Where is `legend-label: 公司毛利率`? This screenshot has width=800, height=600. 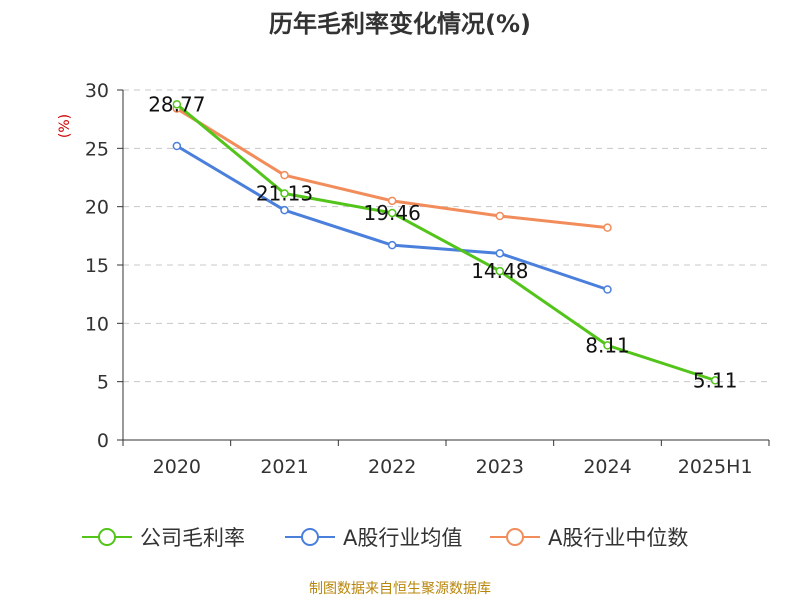 legend-label: 公司毛利率 is located at coordinates (192, 538).